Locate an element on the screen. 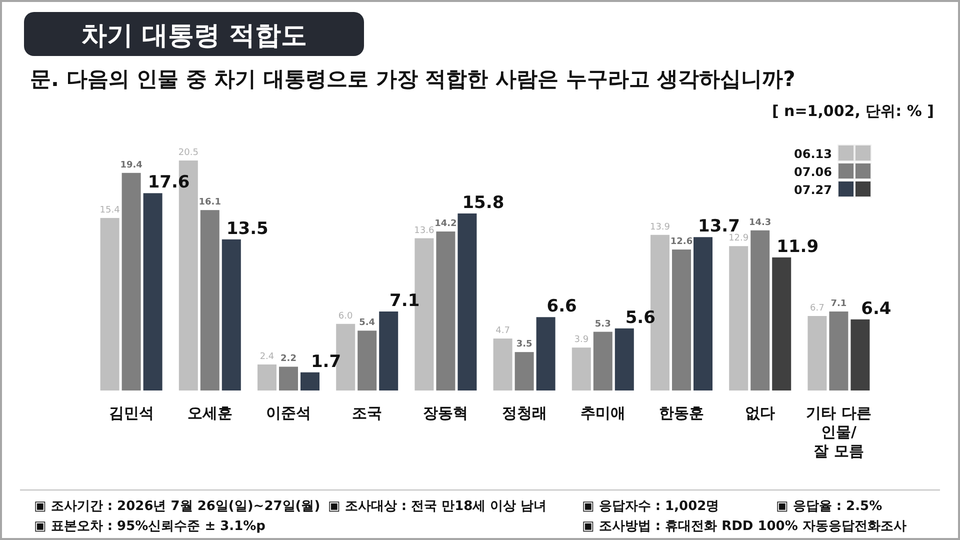 This screenshot has width=960, height=540. data-label: 2.2 is located at coordinates (288, 359).